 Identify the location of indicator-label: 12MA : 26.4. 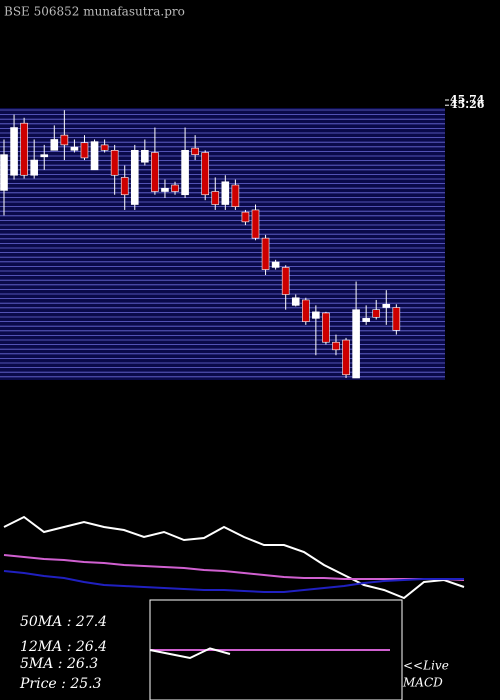
(63, 647).